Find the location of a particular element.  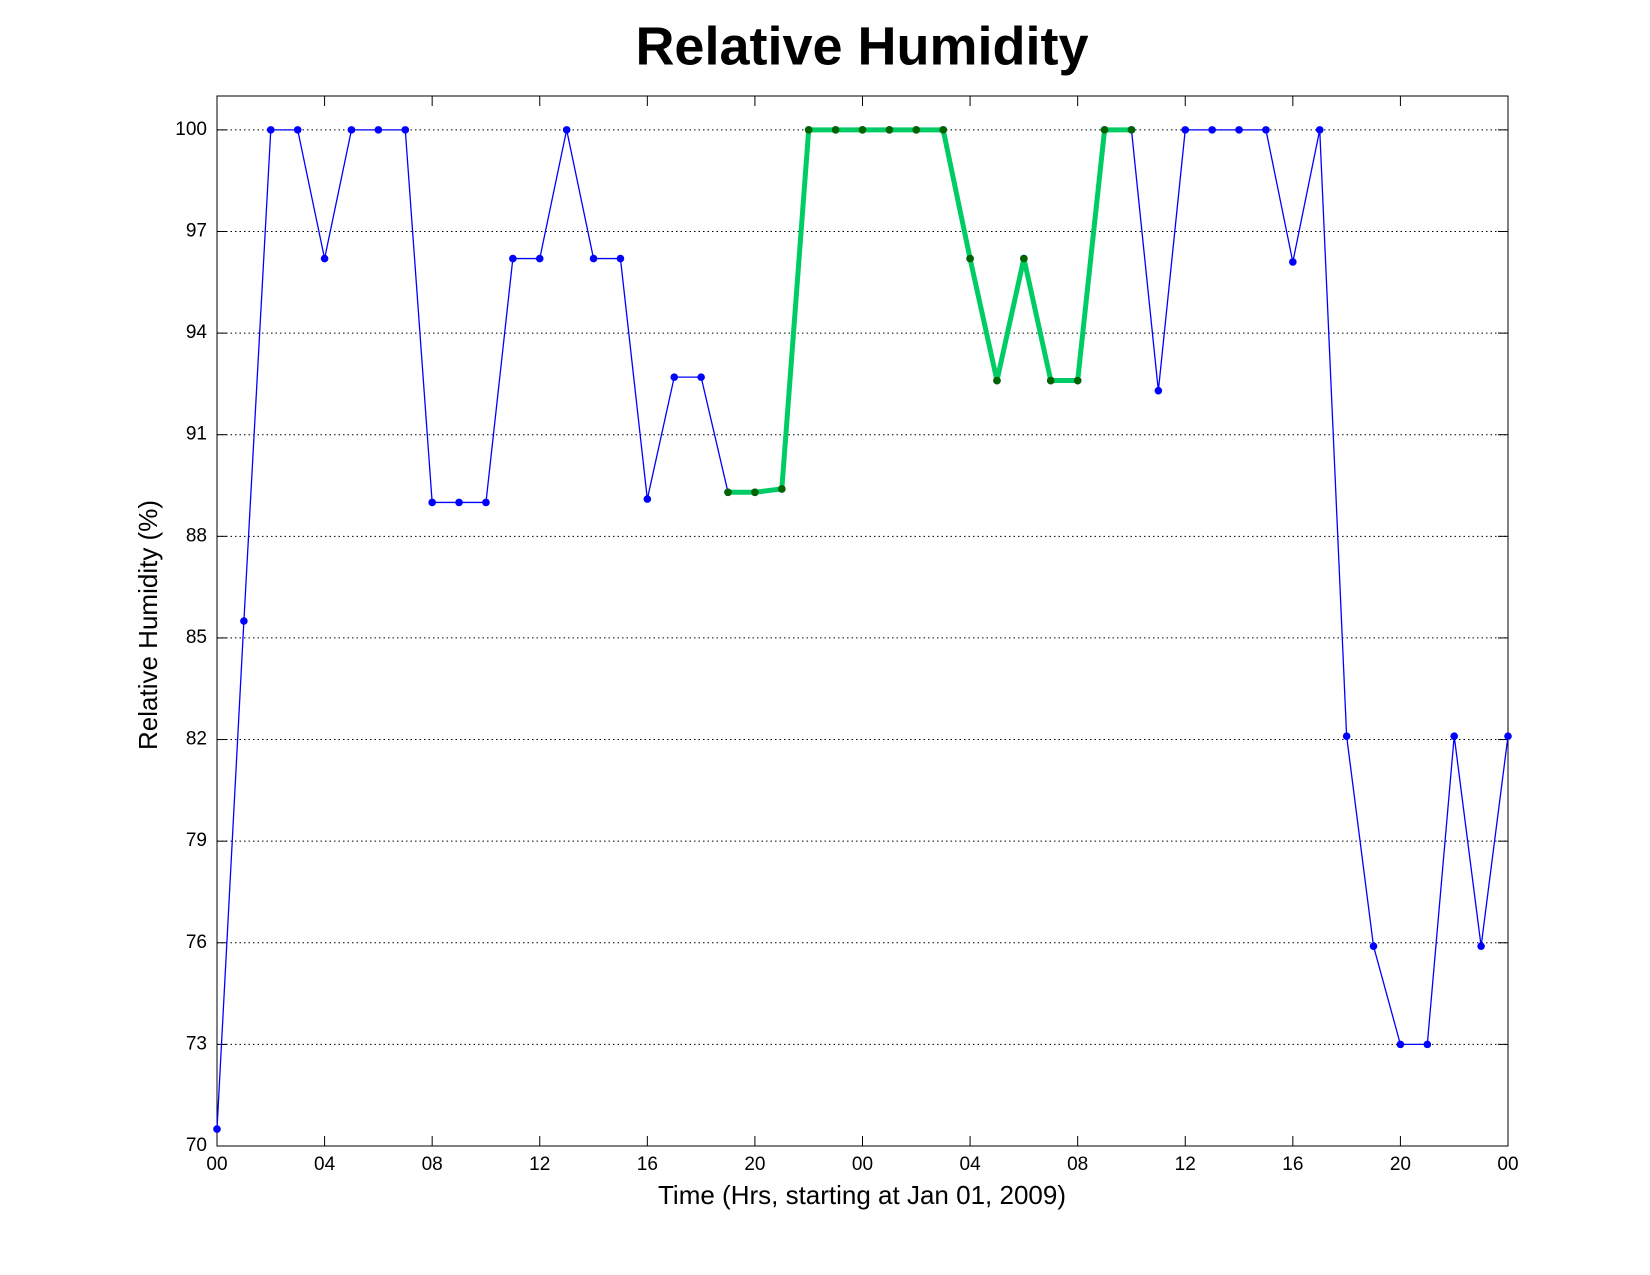

y-axis-label: Relative Humidity (%) is located at coordinates (148, 625).